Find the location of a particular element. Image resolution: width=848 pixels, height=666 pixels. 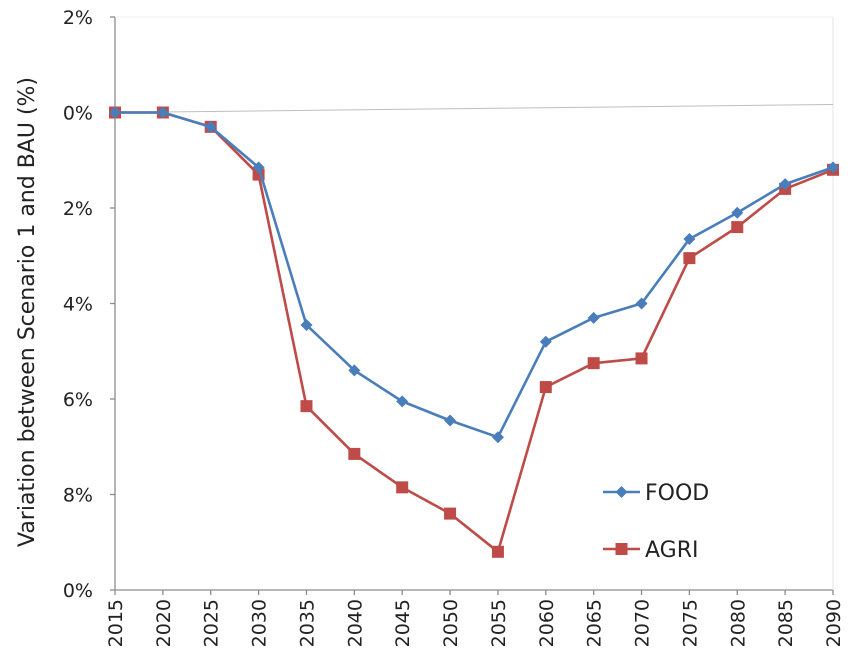

x-tick-label: 2060 is located at coordinates (547, 623).